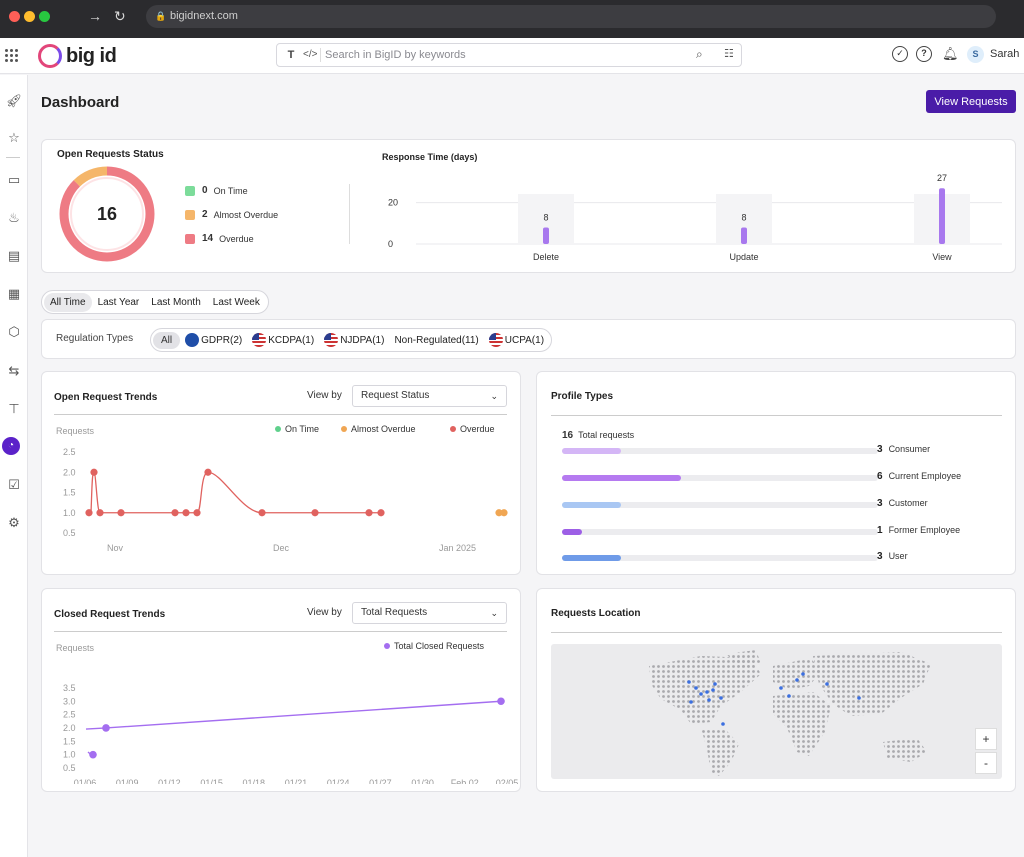 The height and width of the screenshot is (857, 1024). What do you see at coordinates (720, 752) in the screenshot?
I see `south-america-shape` at bounding box center [720, 752].